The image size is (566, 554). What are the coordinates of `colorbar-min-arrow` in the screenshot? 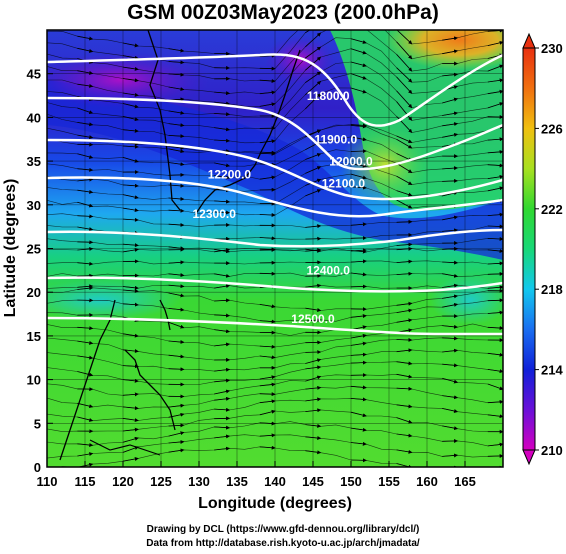 It's located at (529, 457).